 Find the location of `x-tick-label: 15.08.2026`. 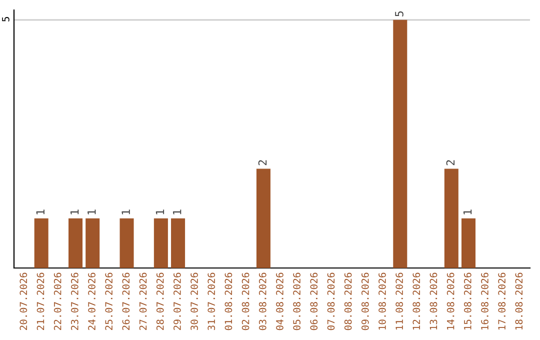

x-tick-label: 15.08.2026 is located at coordinates (468, 301).